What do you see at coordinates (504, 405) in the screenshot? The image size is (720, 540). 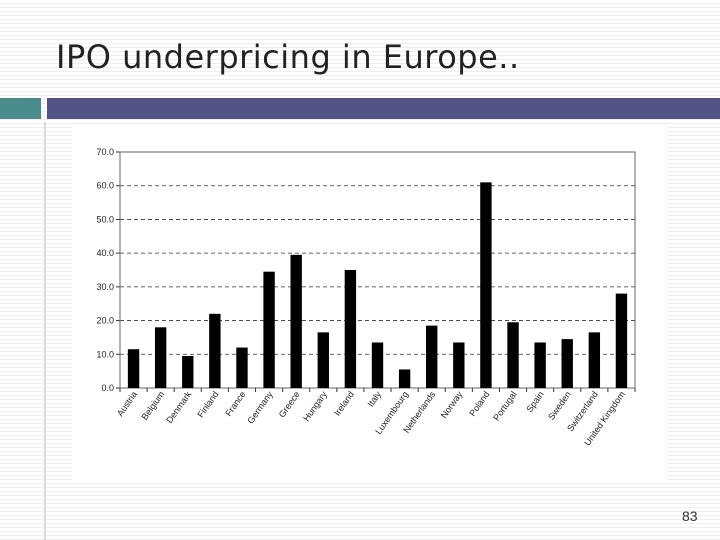 I see `x-tick-label: Portugal` at bounding box center [504, 405].